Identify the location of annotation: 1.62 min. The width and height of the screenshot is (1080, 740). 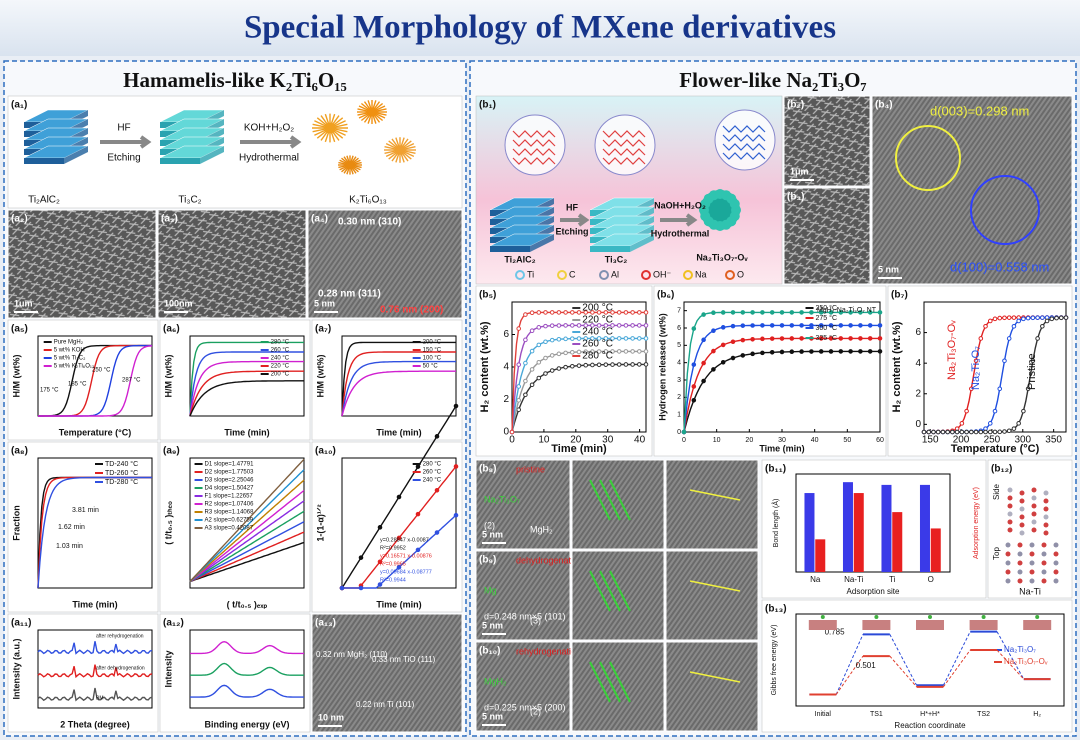
(71, 527).